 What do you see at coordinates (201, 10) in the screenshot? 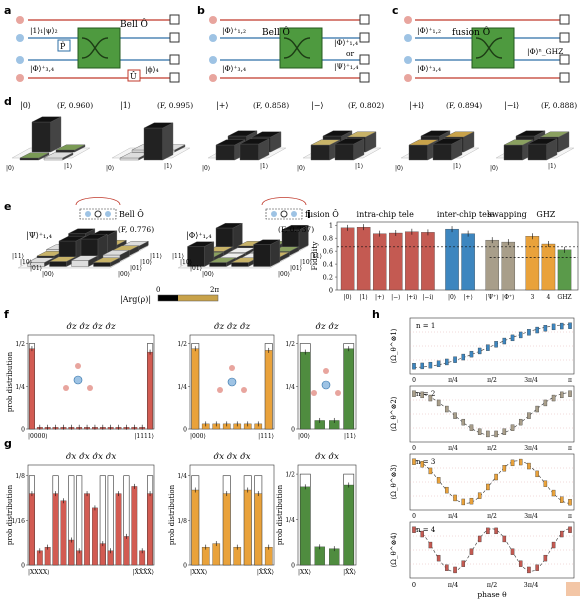
I see `panel-label-b: b` at bounding box center [201, 10].